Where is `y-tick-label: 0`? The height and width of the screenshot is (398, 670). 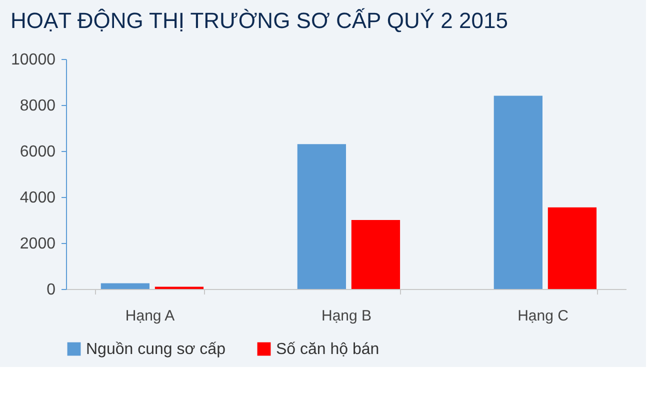 y-tick-label: 0 is located at coordinates (51, 290).